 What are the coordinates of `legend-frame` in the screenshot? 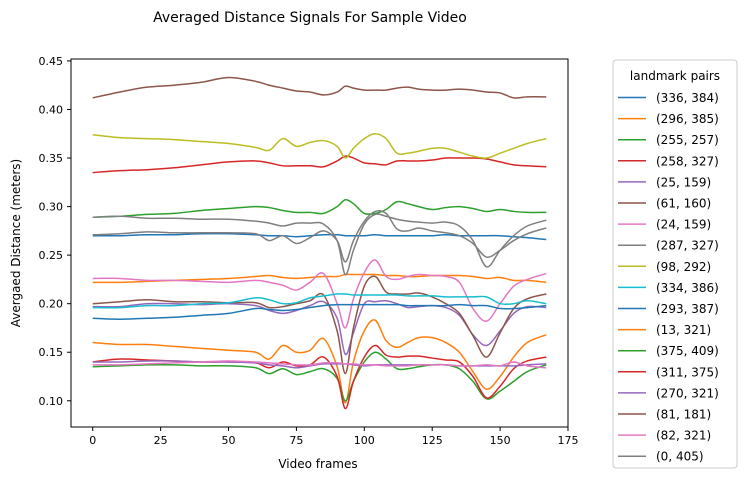 It's located at (675, 264).